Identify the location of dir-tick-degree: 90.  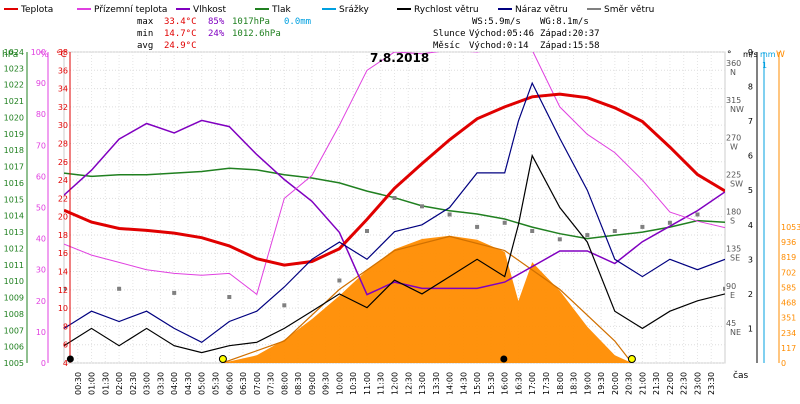
(731, 286).